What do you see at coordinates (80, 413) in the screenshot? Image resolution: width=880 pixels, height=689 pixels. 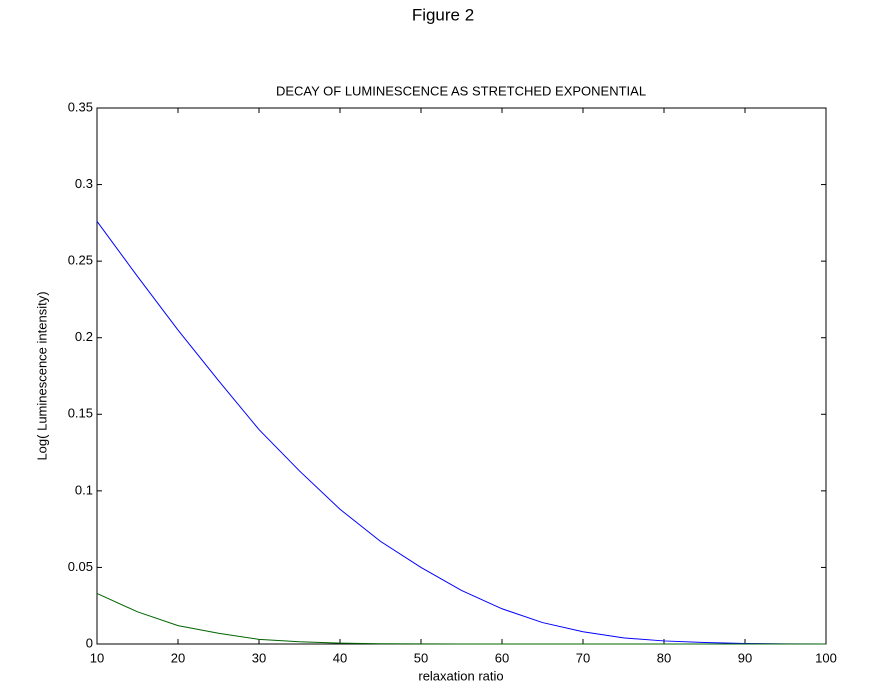 I see `y-tick-label: 0.15` at bounding box center [80, 413].